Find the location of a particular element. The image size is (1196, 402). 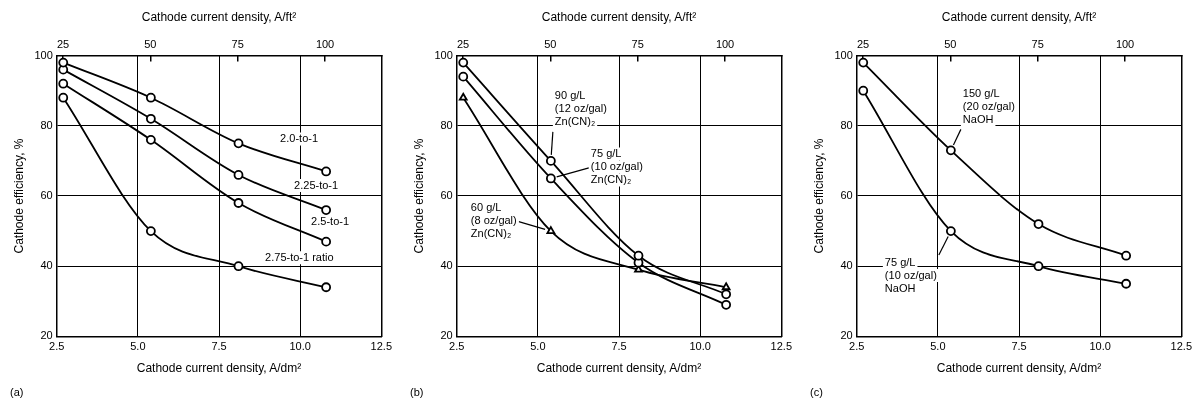

text: (b) is located at coordinates (417, 392).